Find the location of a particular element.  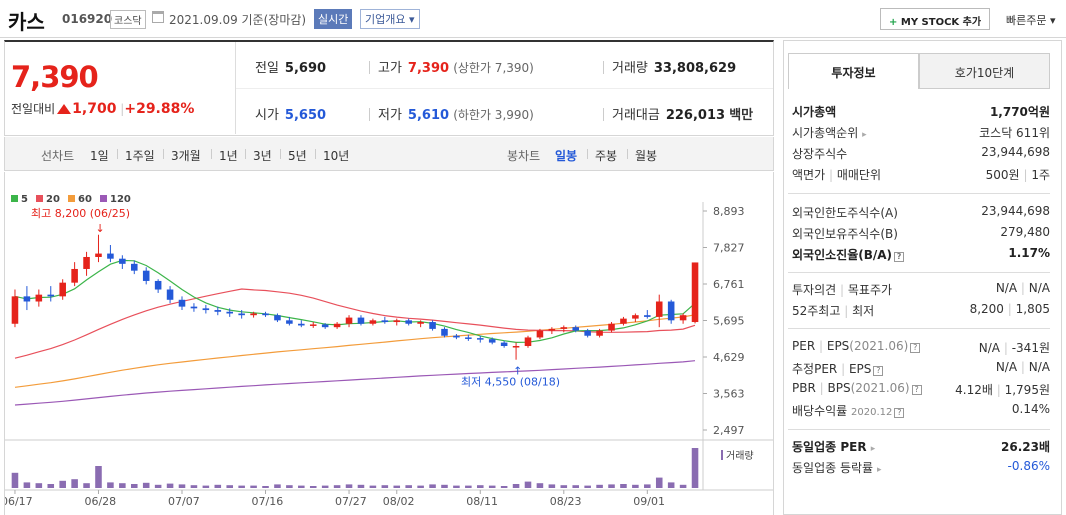

foreign-ratio-row: 외국인소진율(B/A)? 1.17% is located at coordinates (921, 254).